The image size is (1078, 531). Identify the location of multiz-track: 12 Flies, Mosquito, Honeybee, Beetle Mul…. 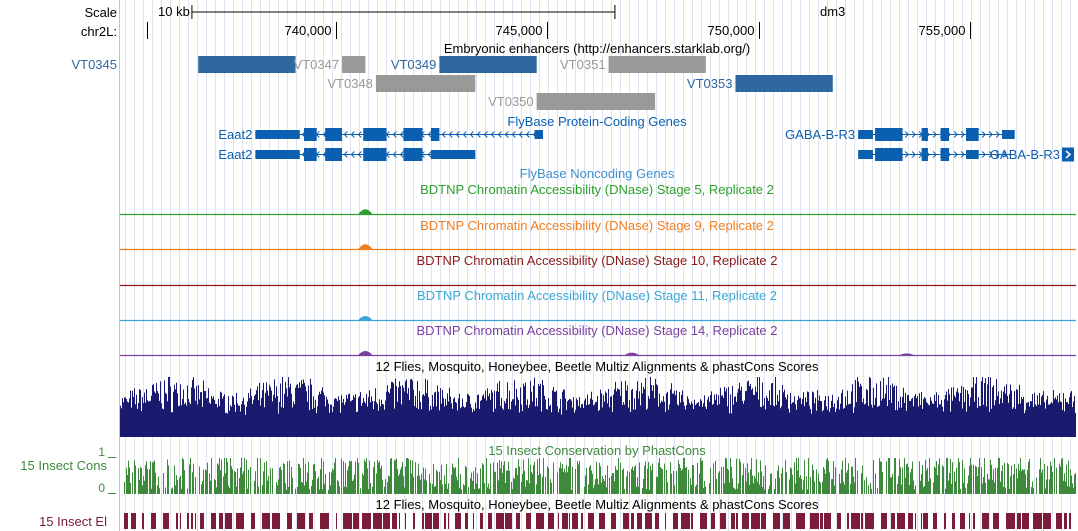
(598, 398).